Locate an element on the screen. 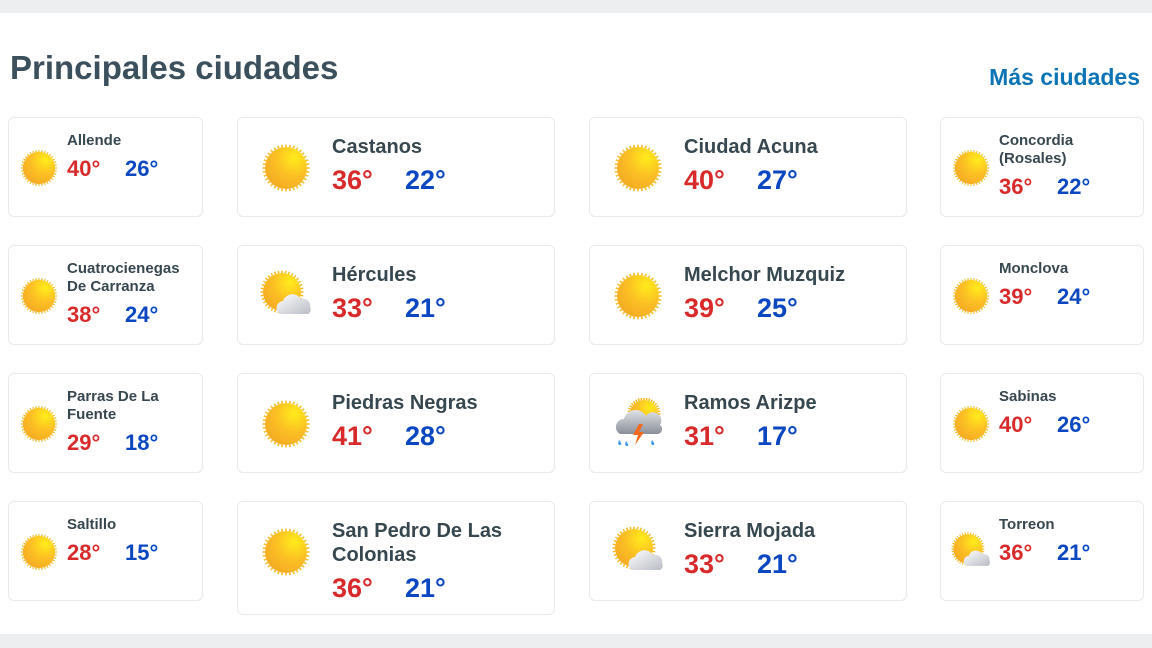 This screenshot has height=648, width=1152. city-card: Ramos Arizpe 31° 17° is located at coordinates (748, 423).